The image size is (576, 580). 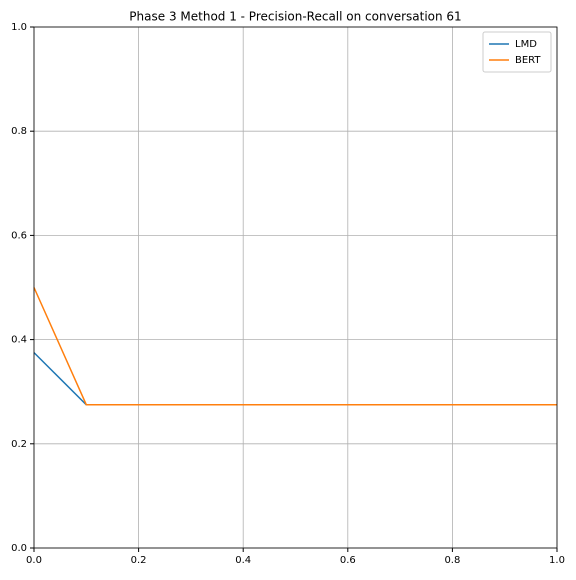 I want to click on legend: LMD BERT, so click(x=517, y=52).